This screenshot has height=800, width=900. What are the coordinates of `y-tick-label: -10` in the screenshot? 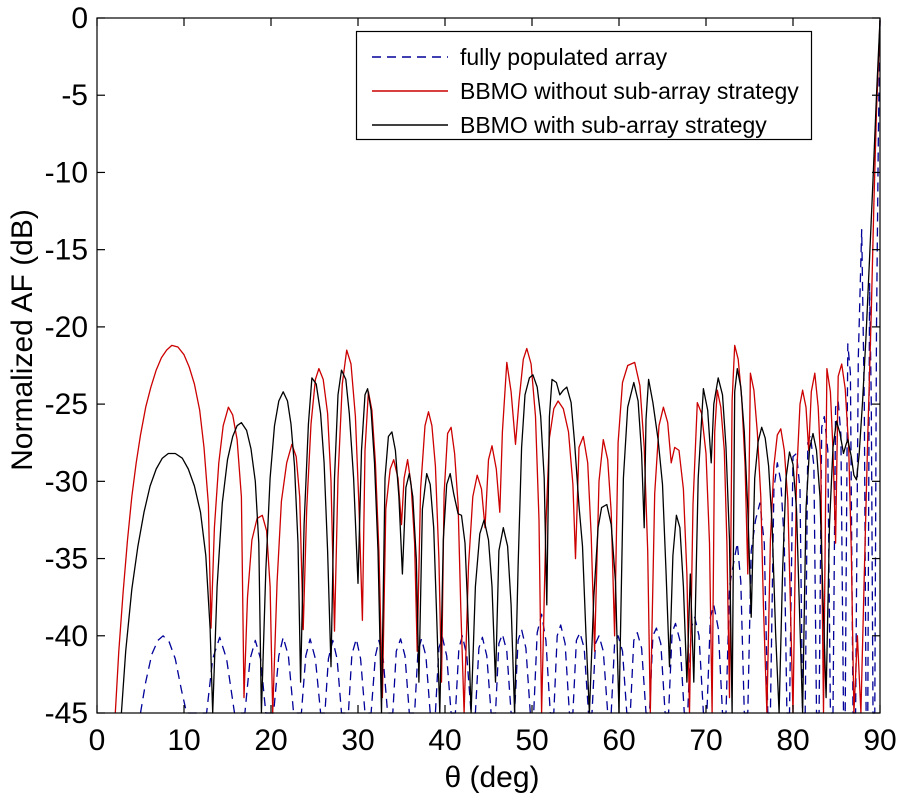 It's located at (66, 172).